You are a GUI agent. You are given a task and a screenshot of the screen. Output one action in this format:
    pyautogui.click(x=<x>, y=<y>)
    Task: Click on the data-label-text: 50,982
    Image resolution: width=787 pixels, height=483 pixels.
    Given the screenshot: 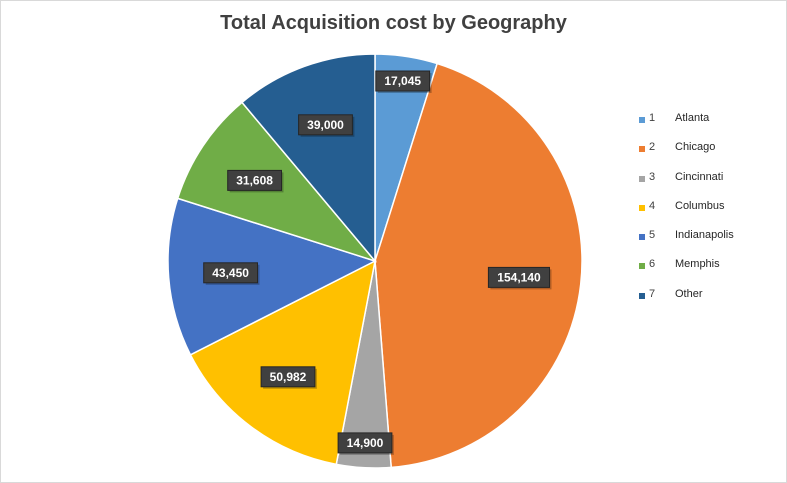 What is the action you would take?
    pyautogui.click(x=288, y=377)
    